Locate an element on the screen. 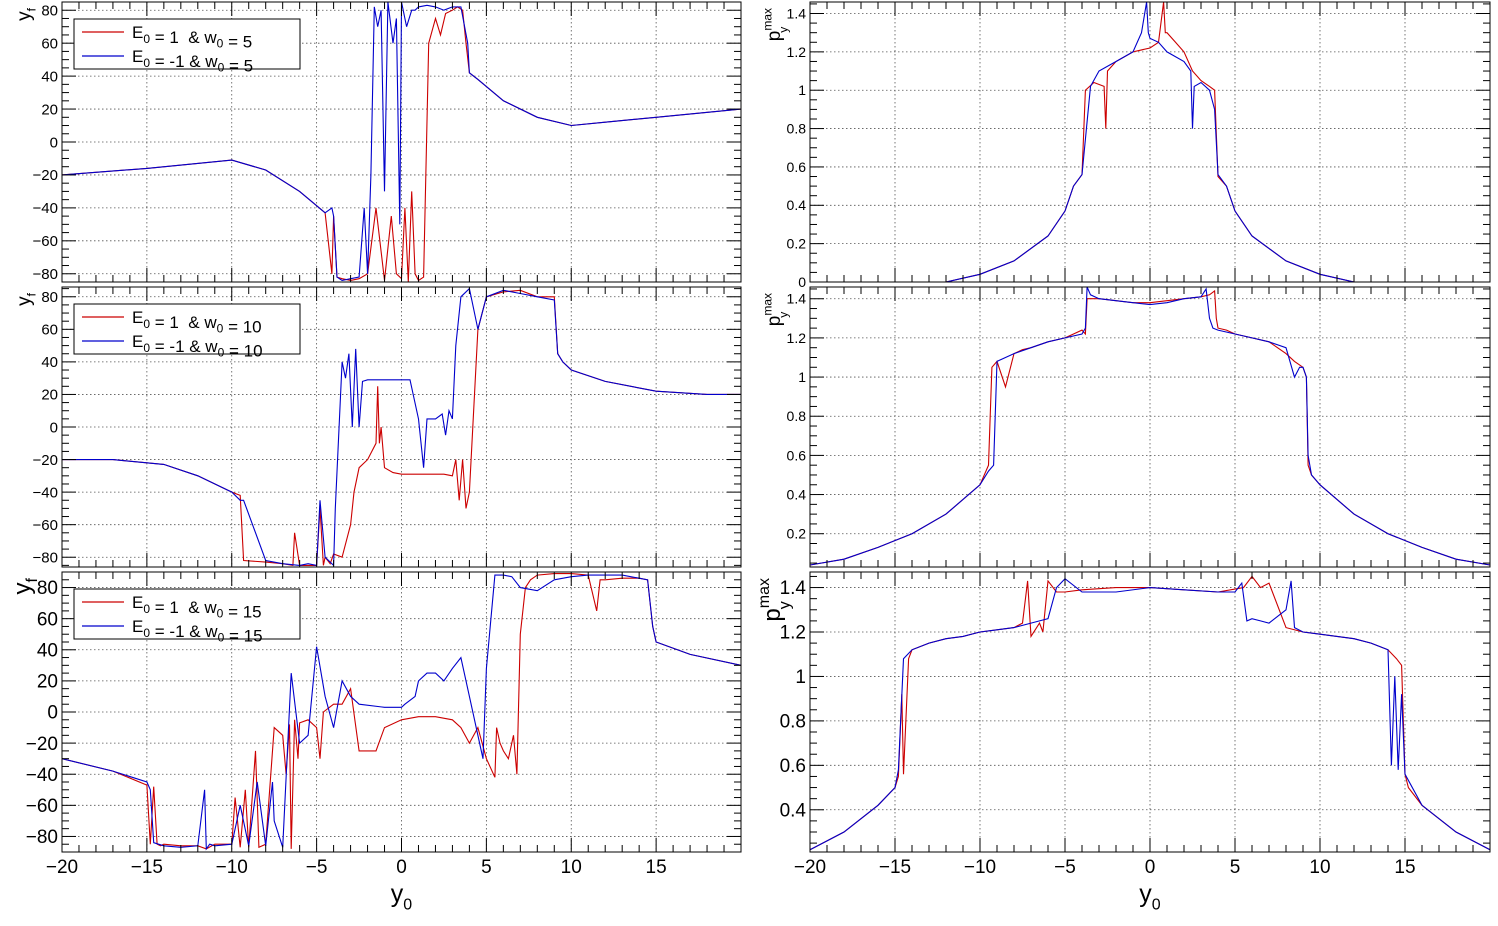  legend-entry: E0 = -1 & w0 = 5 is located at coordinates (192, 61).